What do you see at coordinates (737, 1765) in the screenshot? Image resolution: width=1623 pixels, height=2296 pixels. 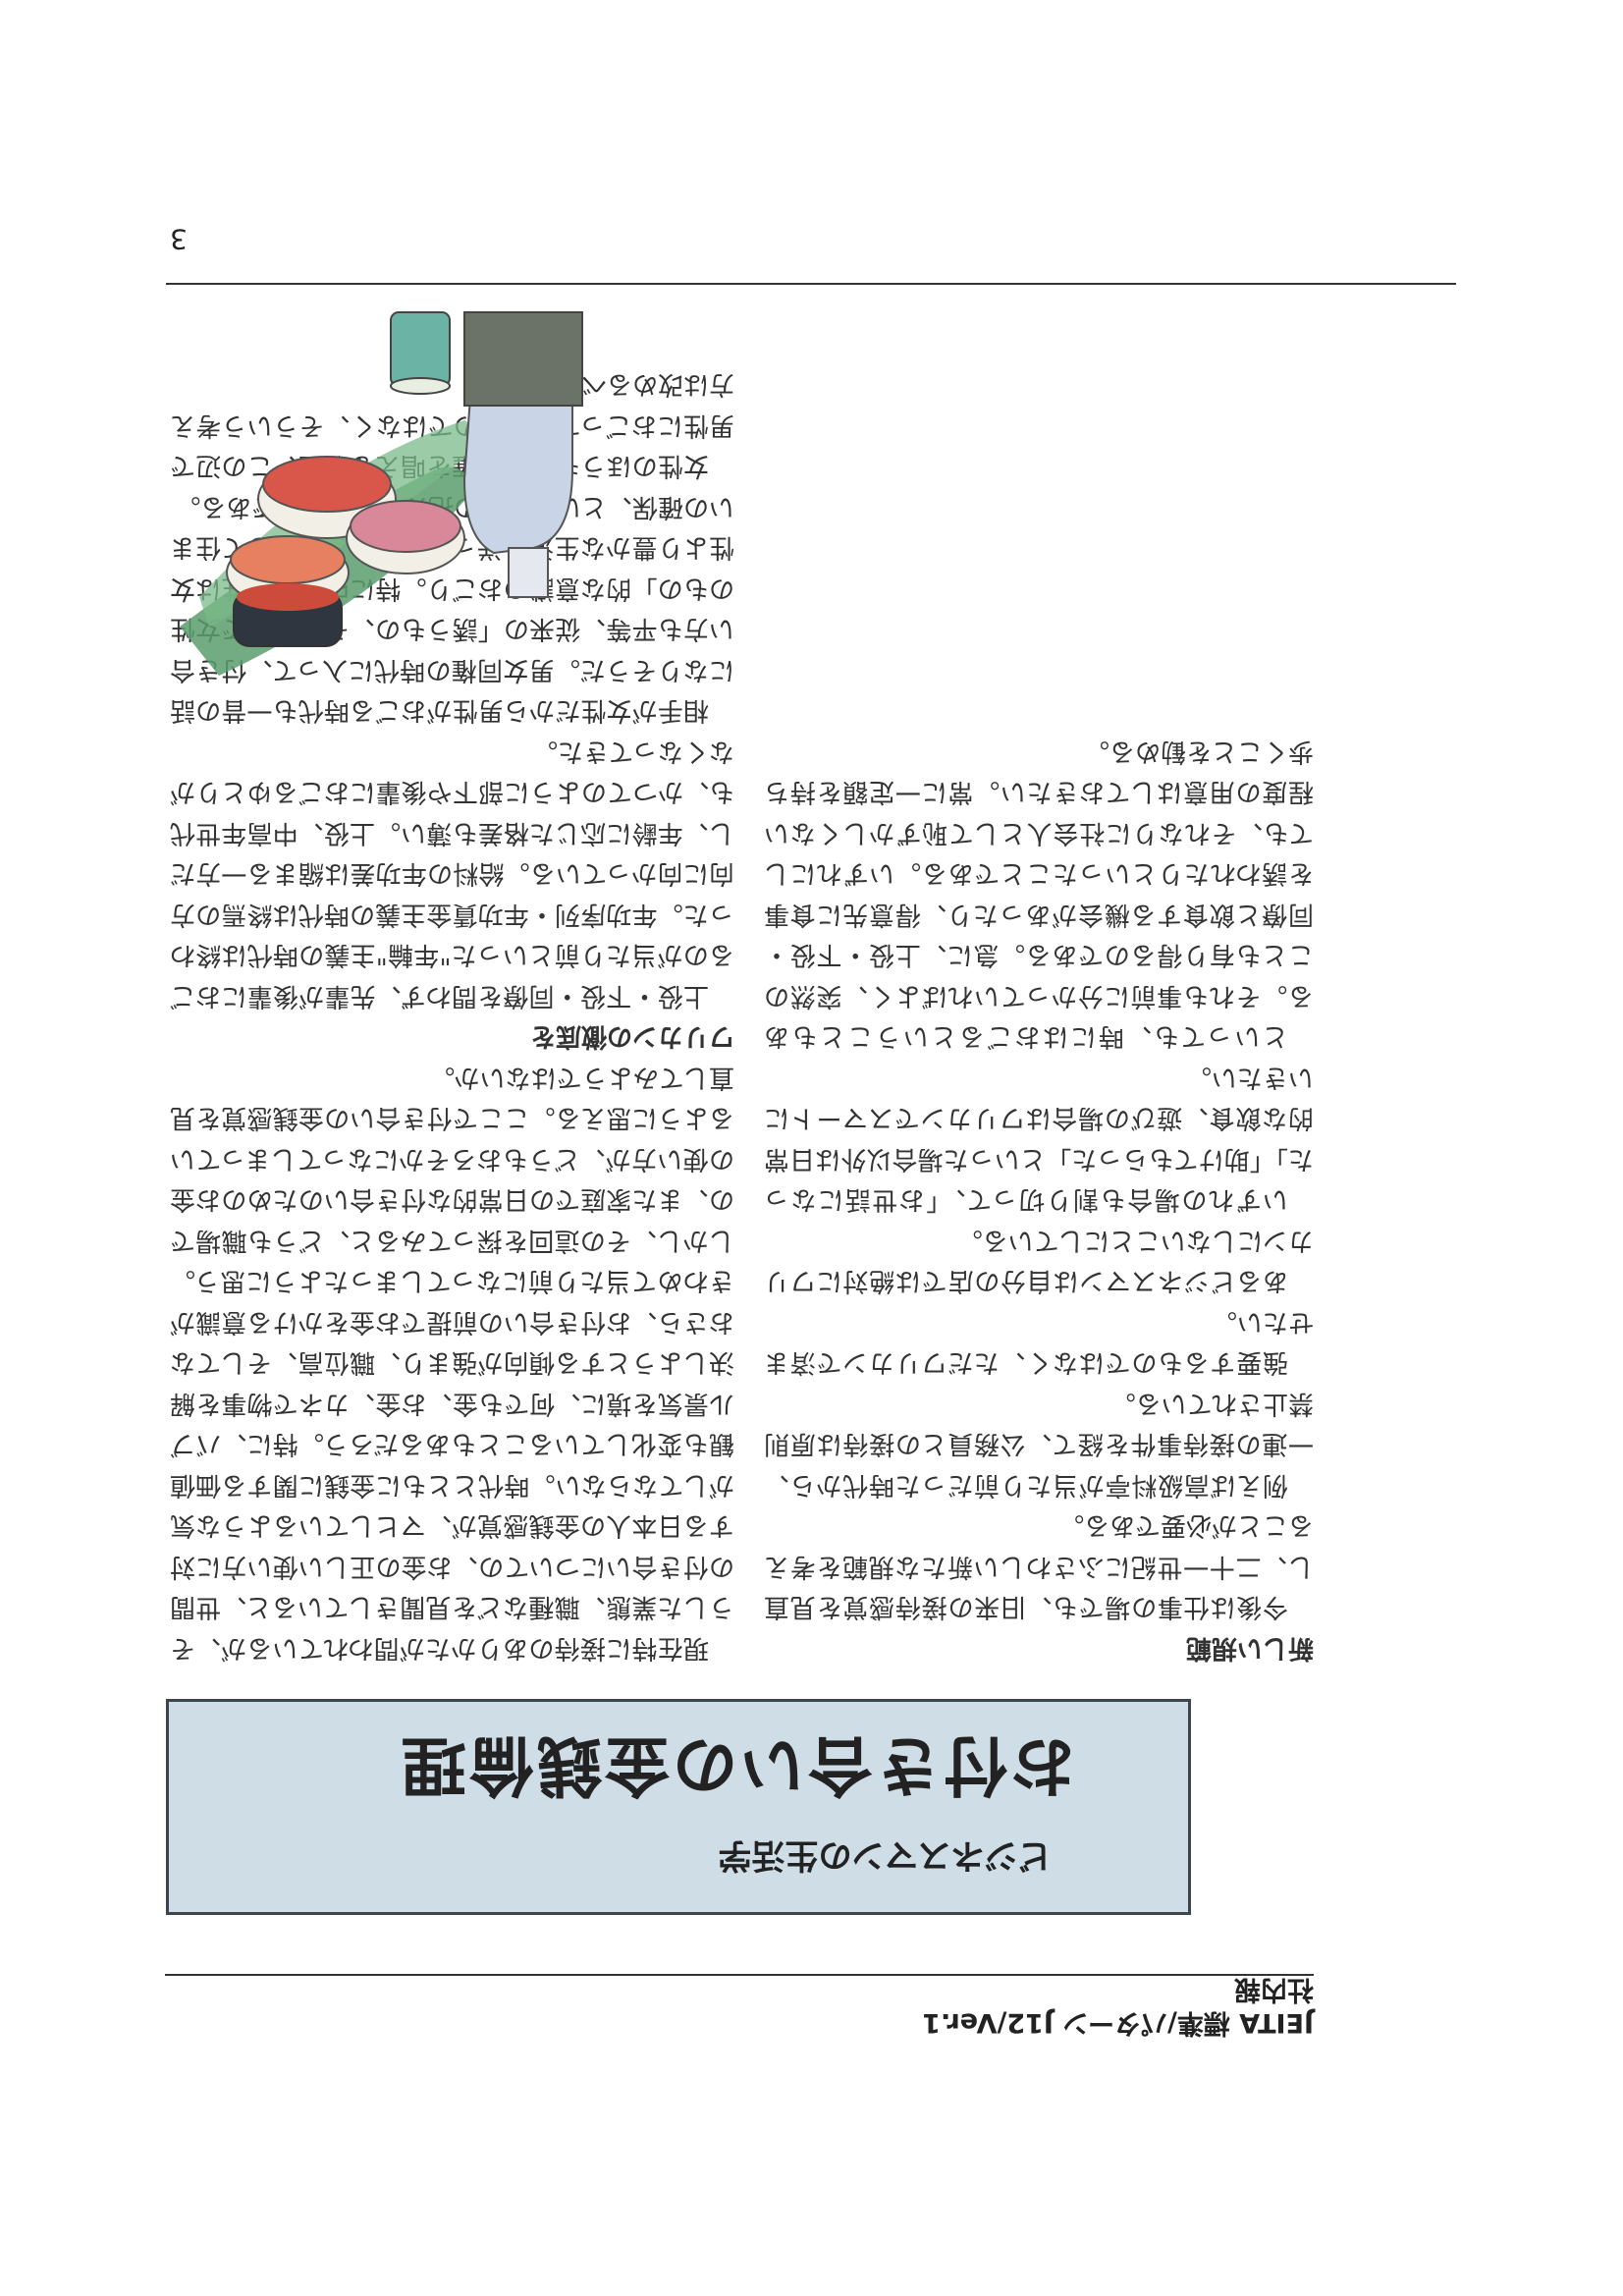 I see `banner-title: お付き合いの金銭倫理` at bounding box center [737, 1765].